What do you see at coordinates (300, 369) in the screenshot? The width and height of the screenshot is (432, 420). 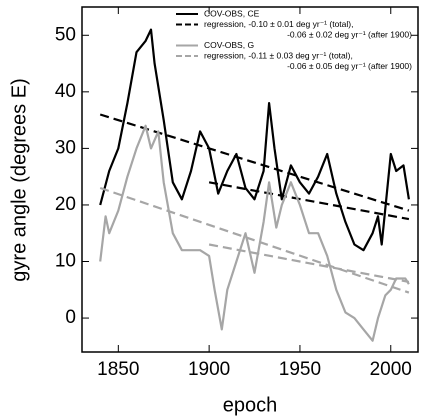 I see `x-tick-label: 1950` at bounding box center [300, 369].